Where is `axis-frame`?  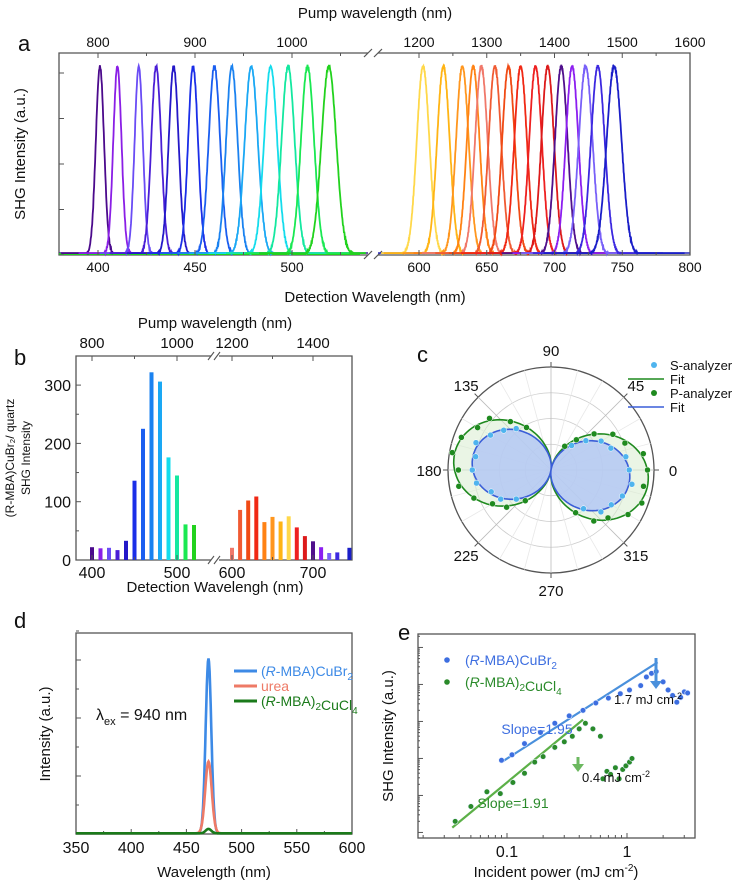 axis-frame is located at coordinates (214, 458).